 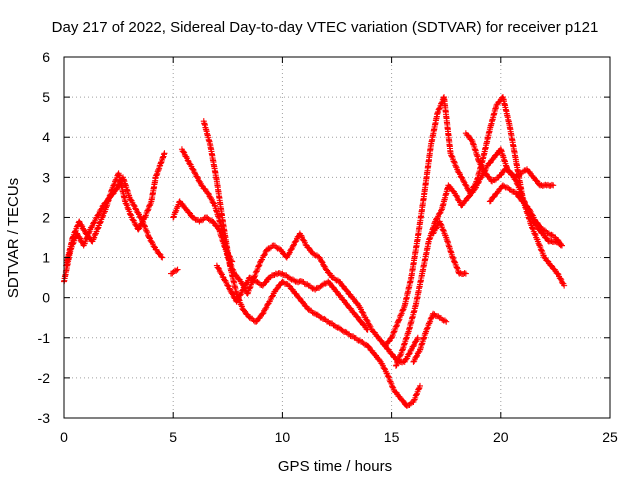 What do you see at coordinates (13, 238) in the screenshot?
I see `y-axis-label: SDTVAR / TECUs` at bounding box center [13, 238].